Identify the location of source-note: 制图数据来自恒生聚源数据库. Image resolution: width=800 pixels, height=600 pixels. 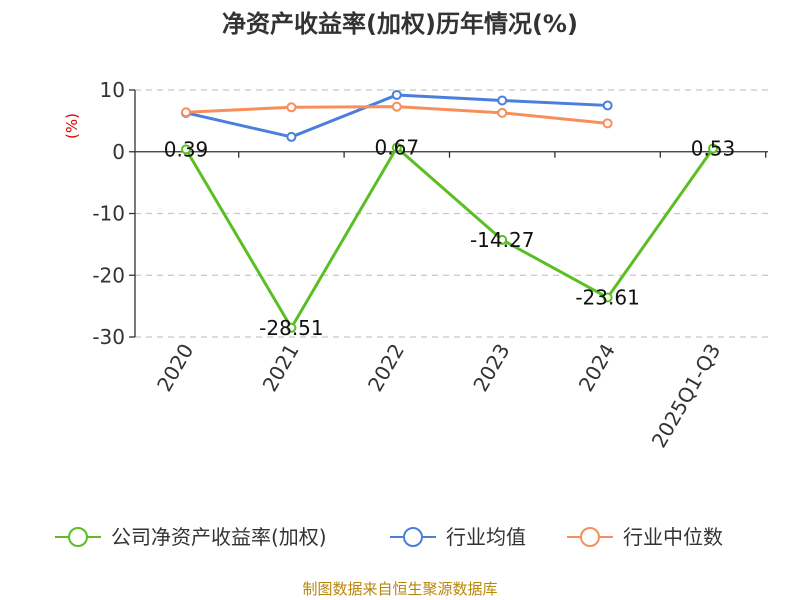
(399, 589).